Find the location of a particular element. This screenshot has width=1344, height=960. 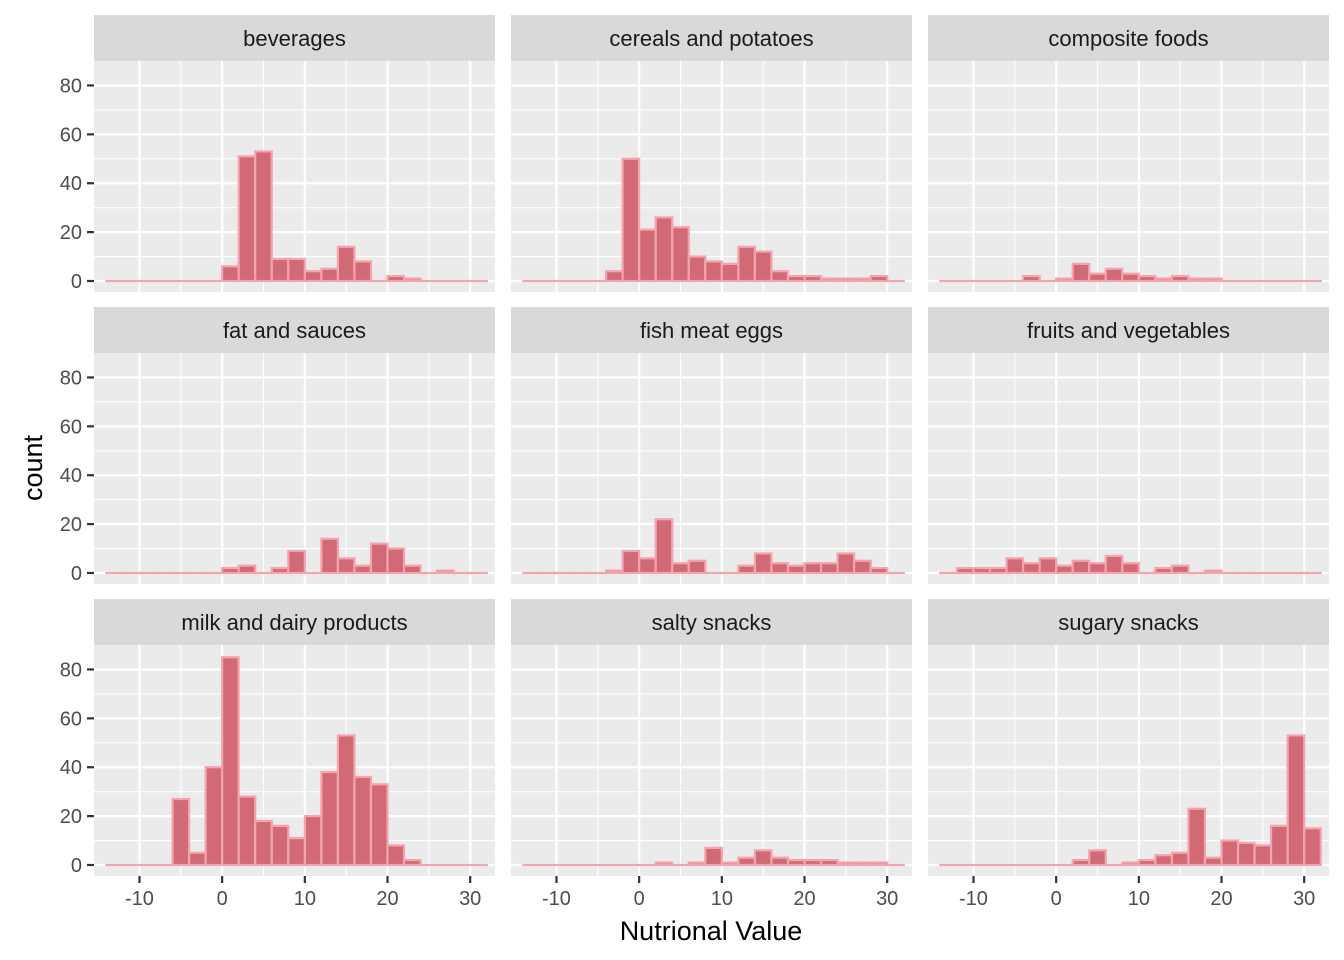

facet-panel: fat and sauces 0 20 40 60 80 is located at coordinates (277, 446).